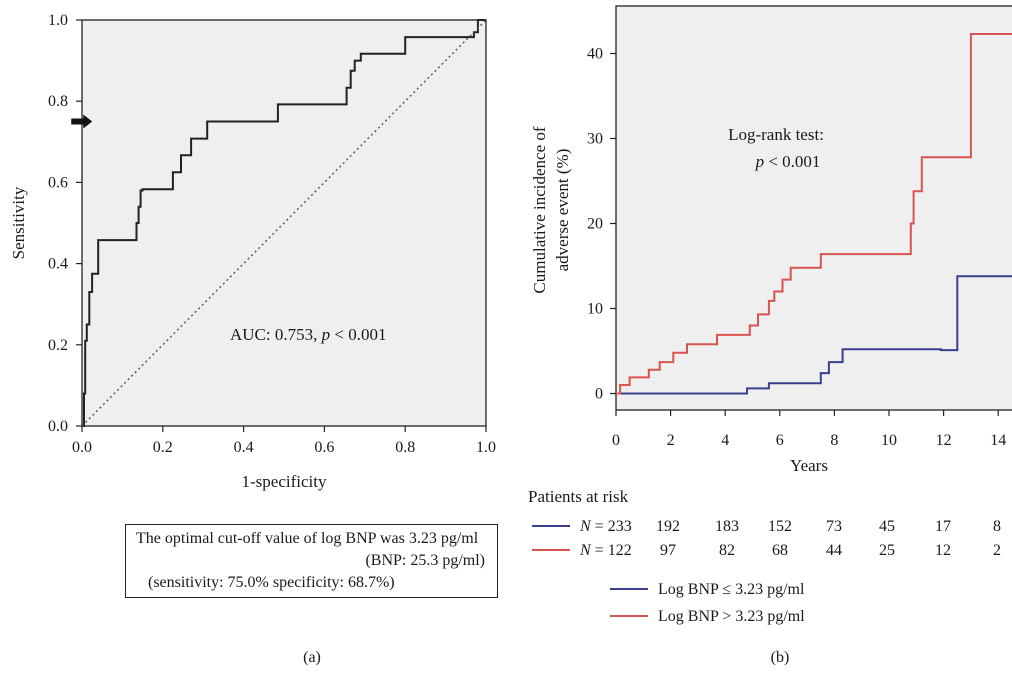 This screenshot has height=673, width=1012. I want to click on arrow-right-icon, so click(82, 121).